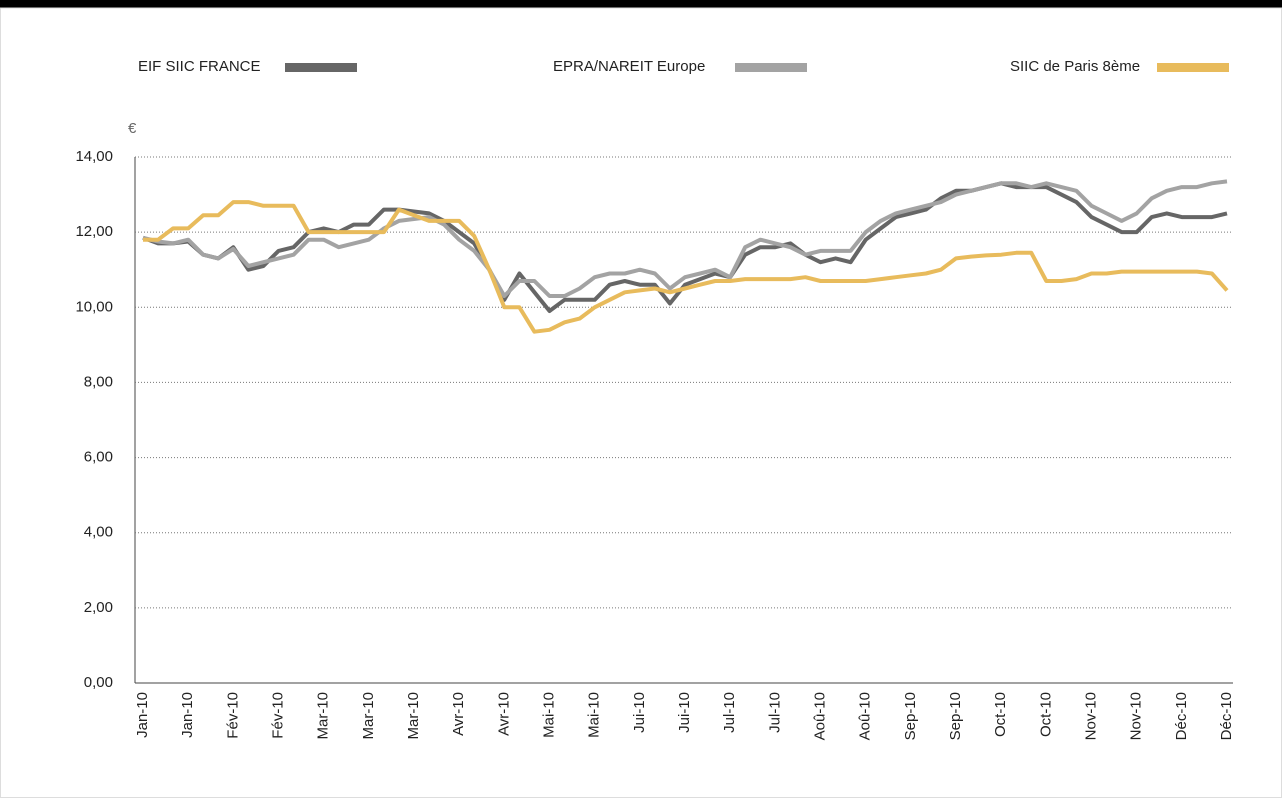  Describe the element at coordinates (98, 607) in the screenshot. I see `y-tick-label: 2,00` at that location.